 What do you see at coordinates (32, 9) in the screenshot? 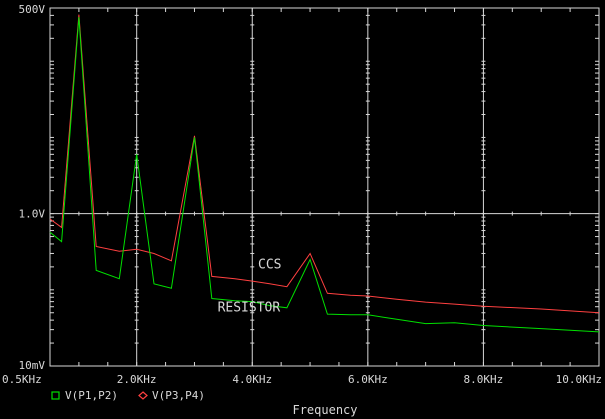
I see `y-tick-label-500v: 500V` at bounding box center [32, 9].